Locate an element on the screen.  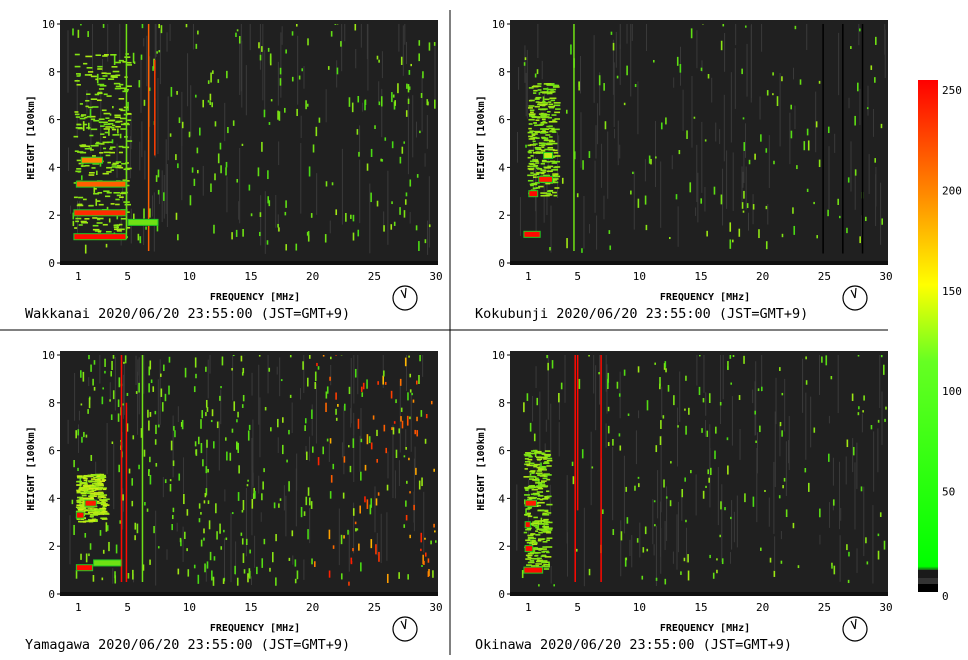
panel-caption: Okinawa 2020/06/20 23:55:00 (JST=GMT+9) is located at coordinates (633, 645).